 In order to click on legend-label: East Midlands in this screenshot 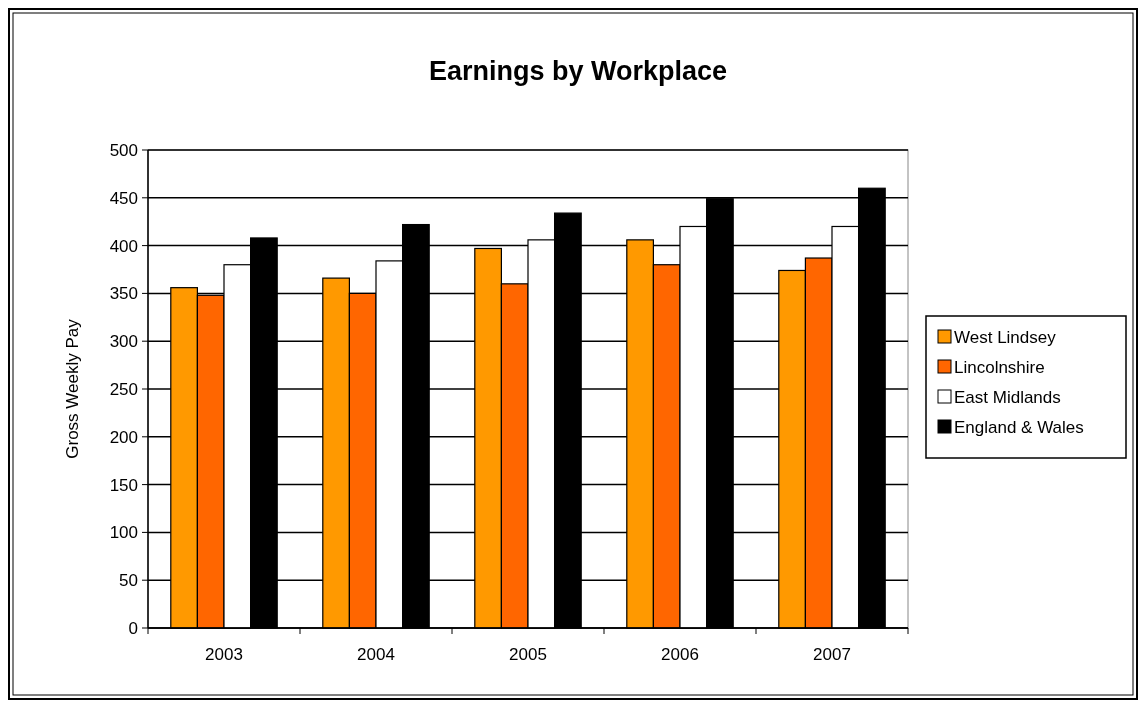, I will do `click(1007, 397)`.